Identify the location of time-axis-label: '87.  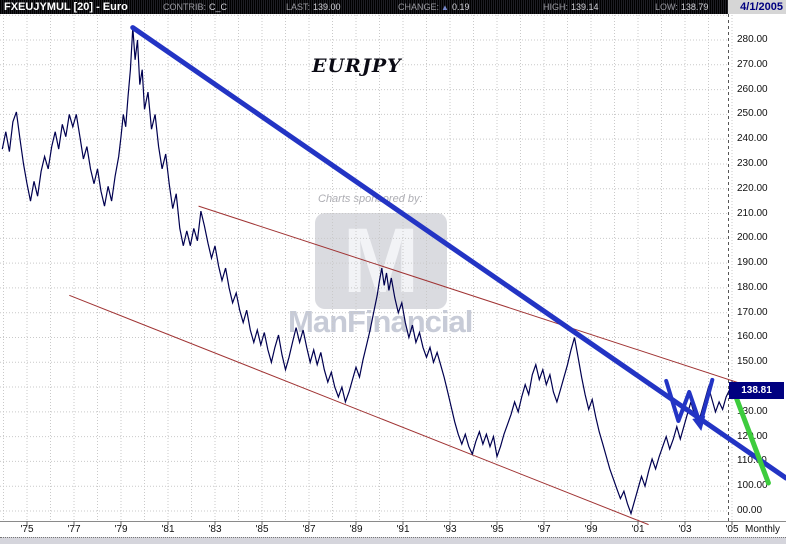
(309, 529).